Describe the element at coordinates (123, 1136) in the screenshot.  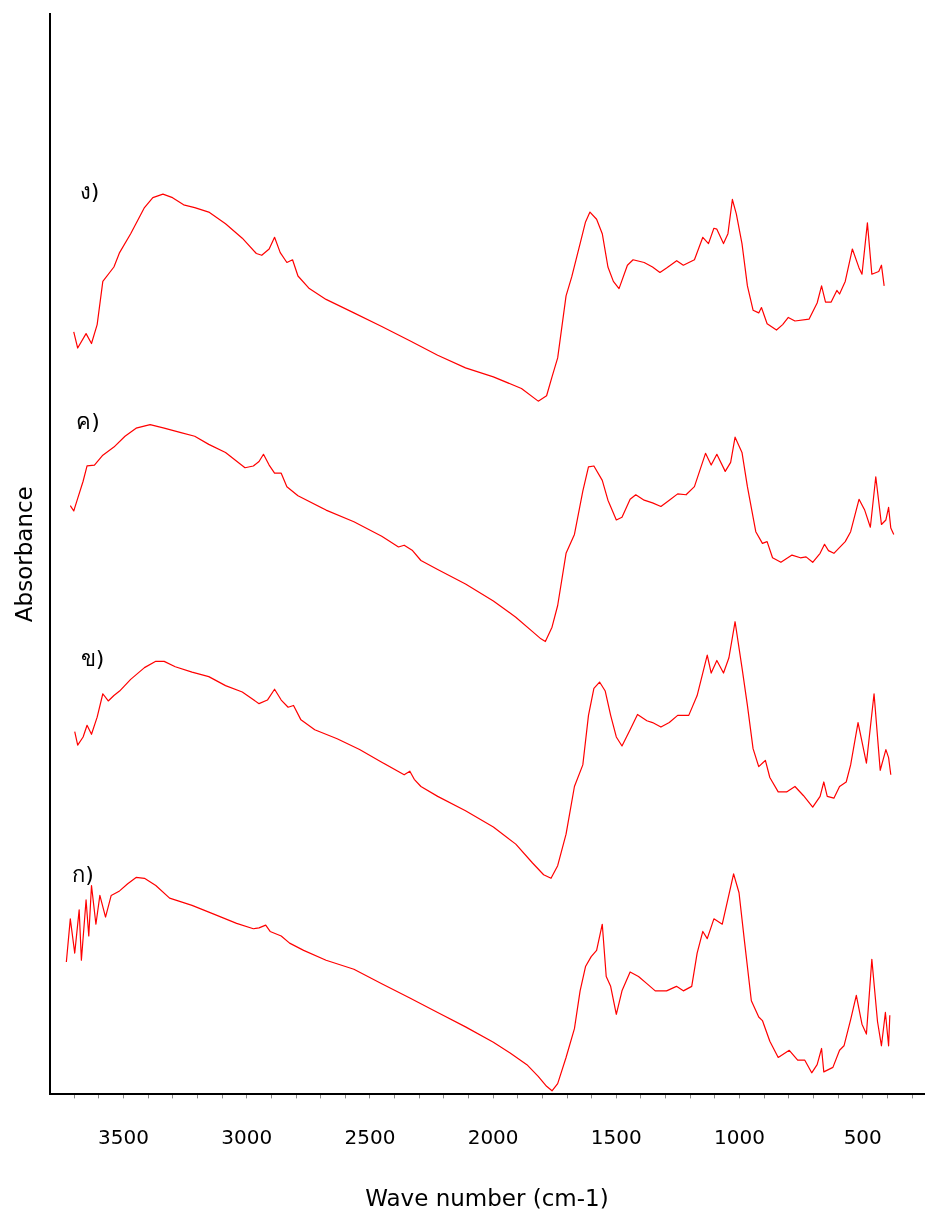
I see `x-tick-label: 3500` at that location.